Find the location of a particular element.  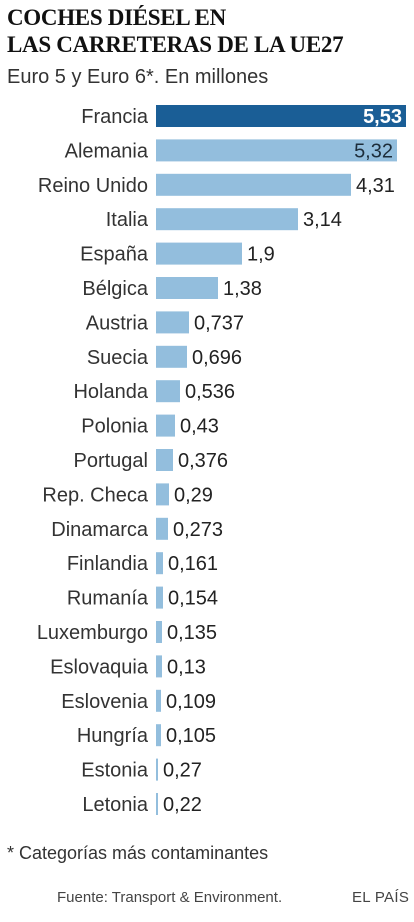

value-label: 0,109 is located at coordinates (191, 702).